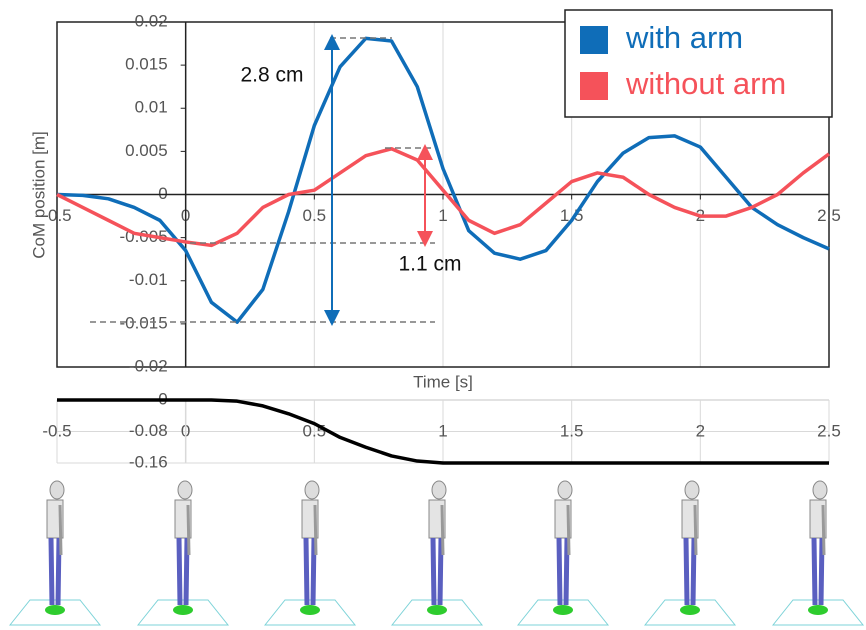 This screenshot has height=630, width=866. I want to click on y-tick-label: -0.02, so click(148, 365).